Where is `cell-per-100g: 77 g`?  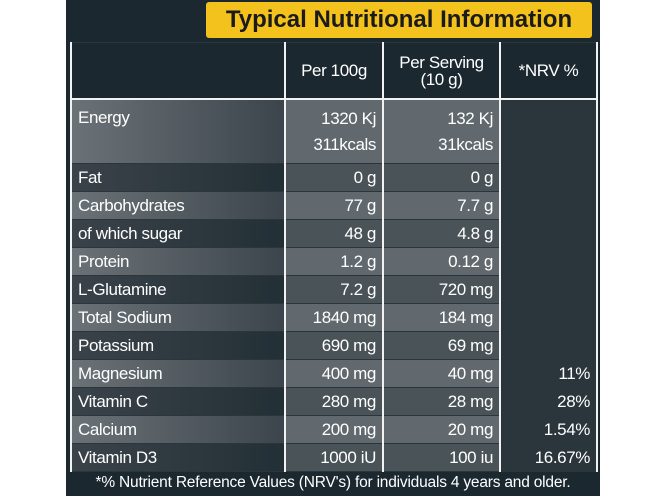
cell-per-100g: 77 g is located at coordinates (334, 205).